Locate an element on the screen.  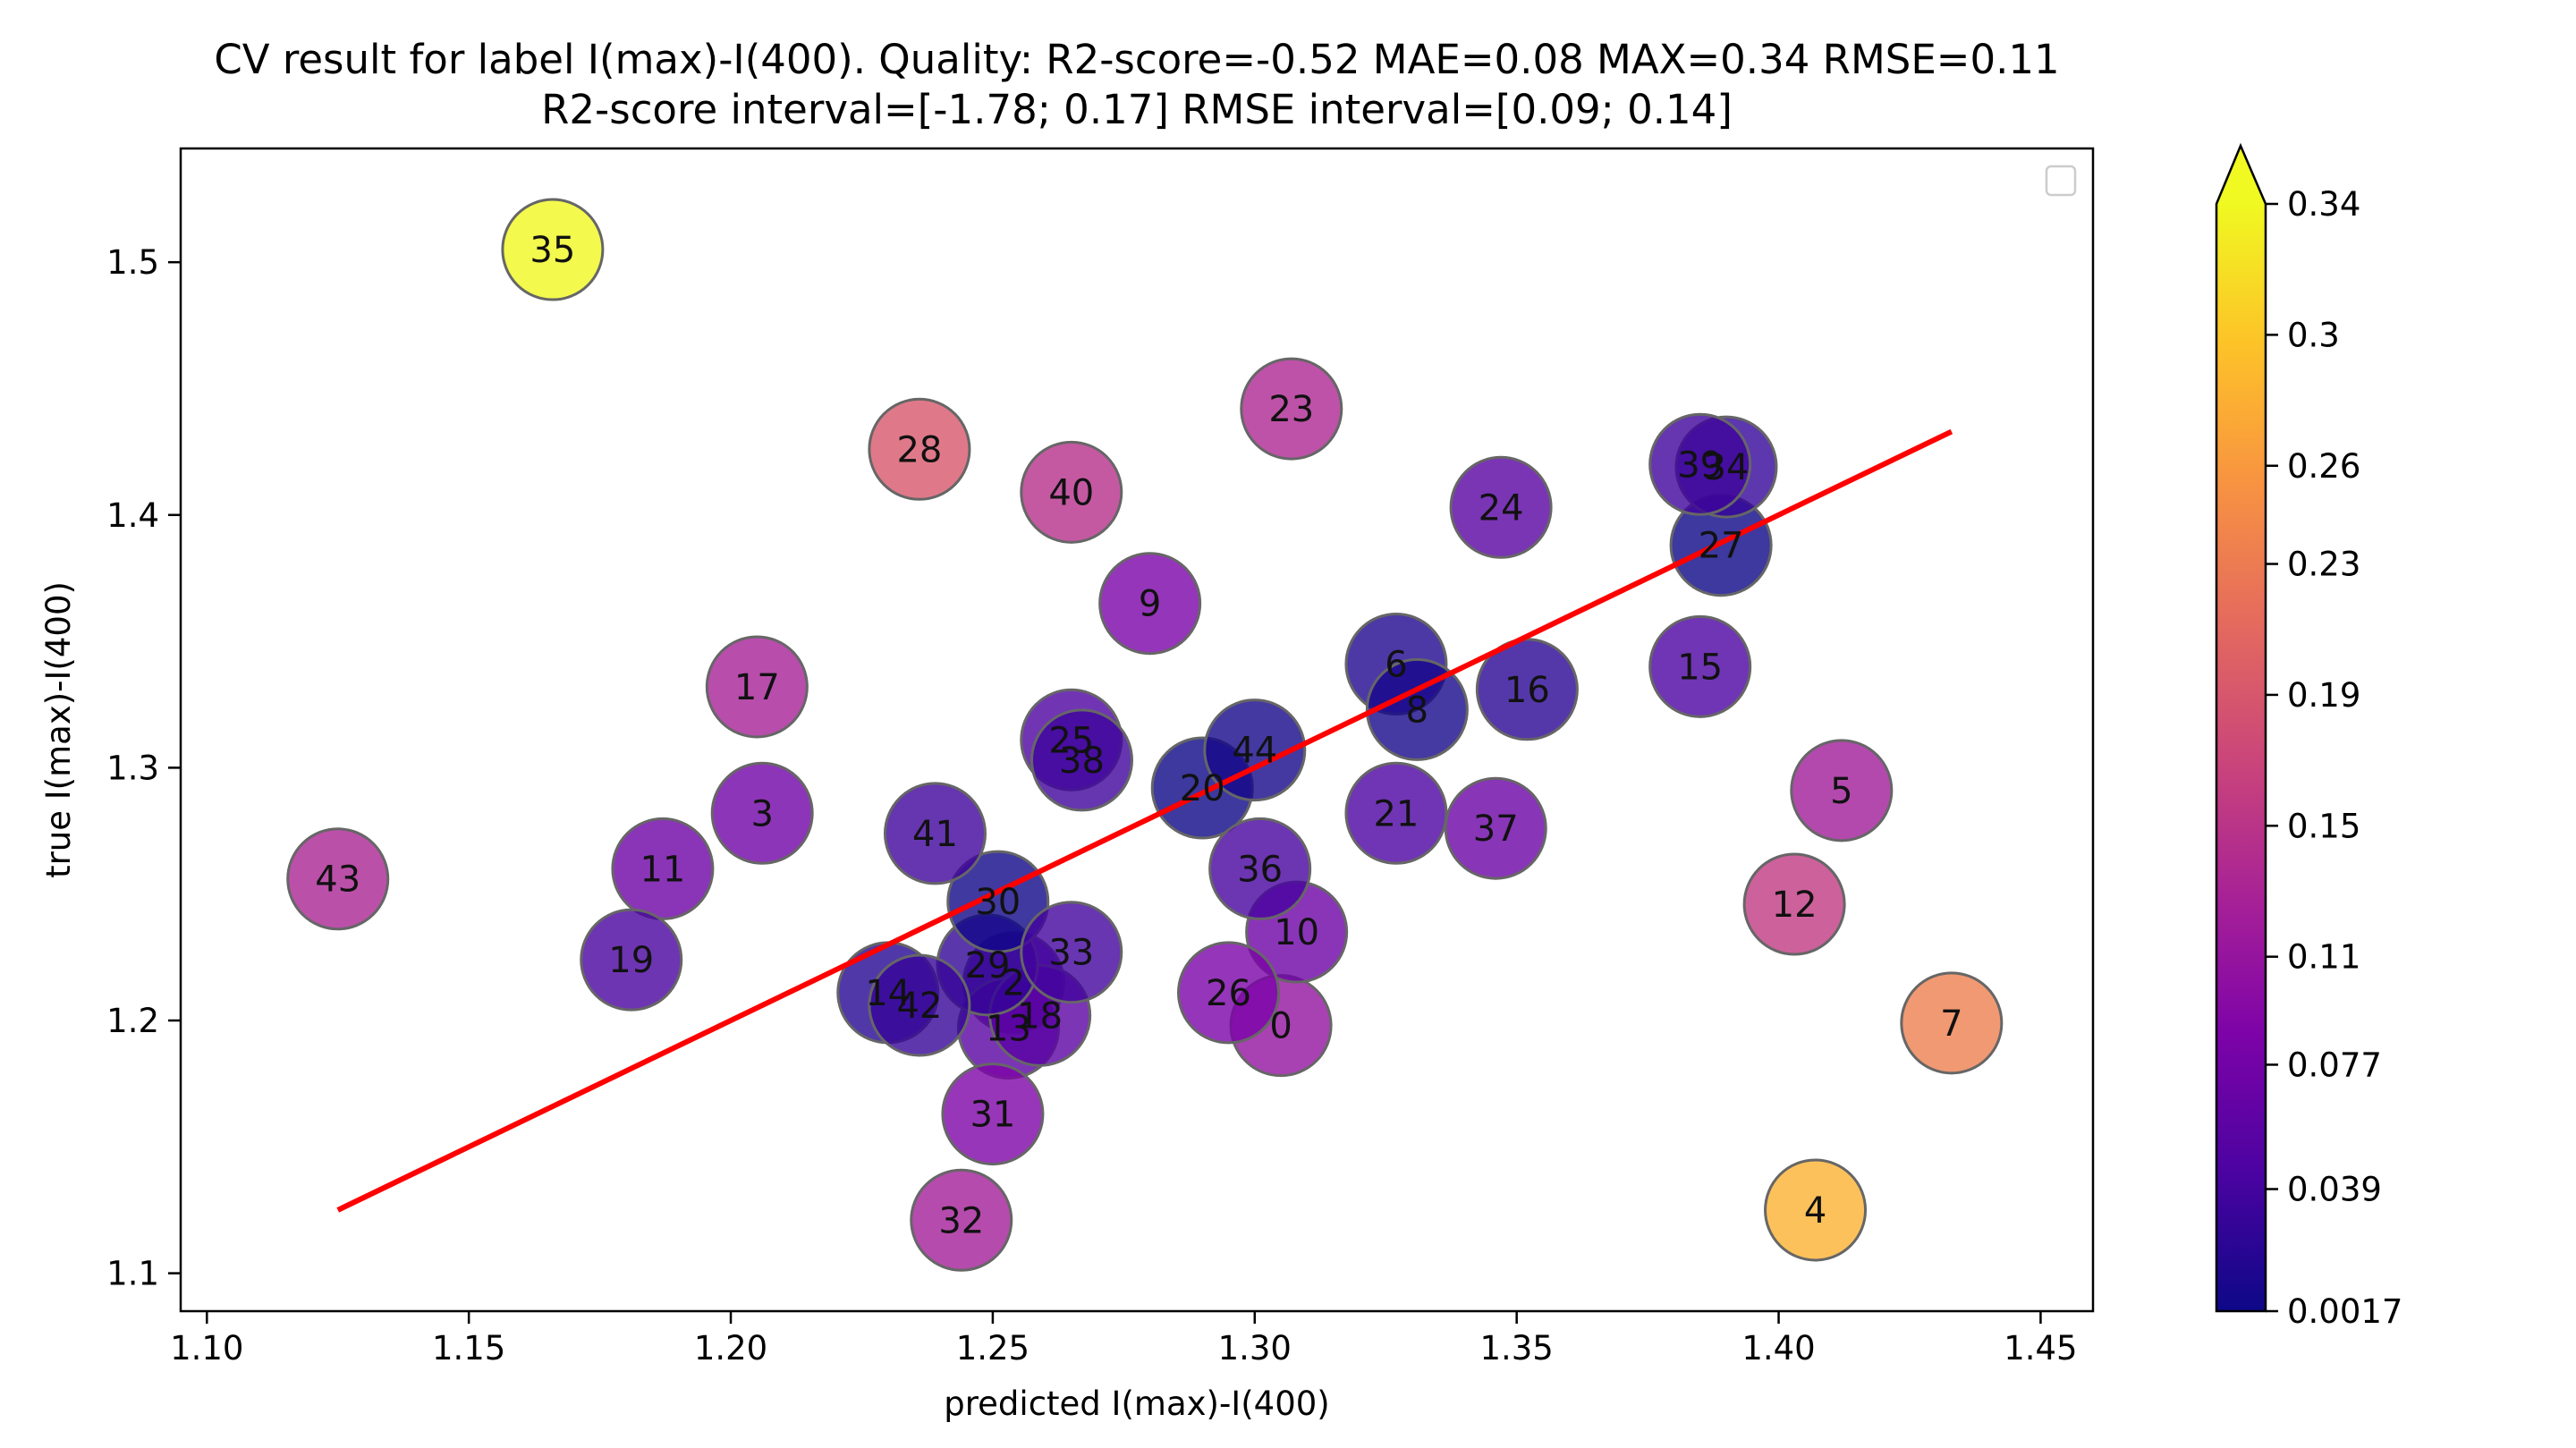
point-label: 44 is located at coordinates (1254, 751).